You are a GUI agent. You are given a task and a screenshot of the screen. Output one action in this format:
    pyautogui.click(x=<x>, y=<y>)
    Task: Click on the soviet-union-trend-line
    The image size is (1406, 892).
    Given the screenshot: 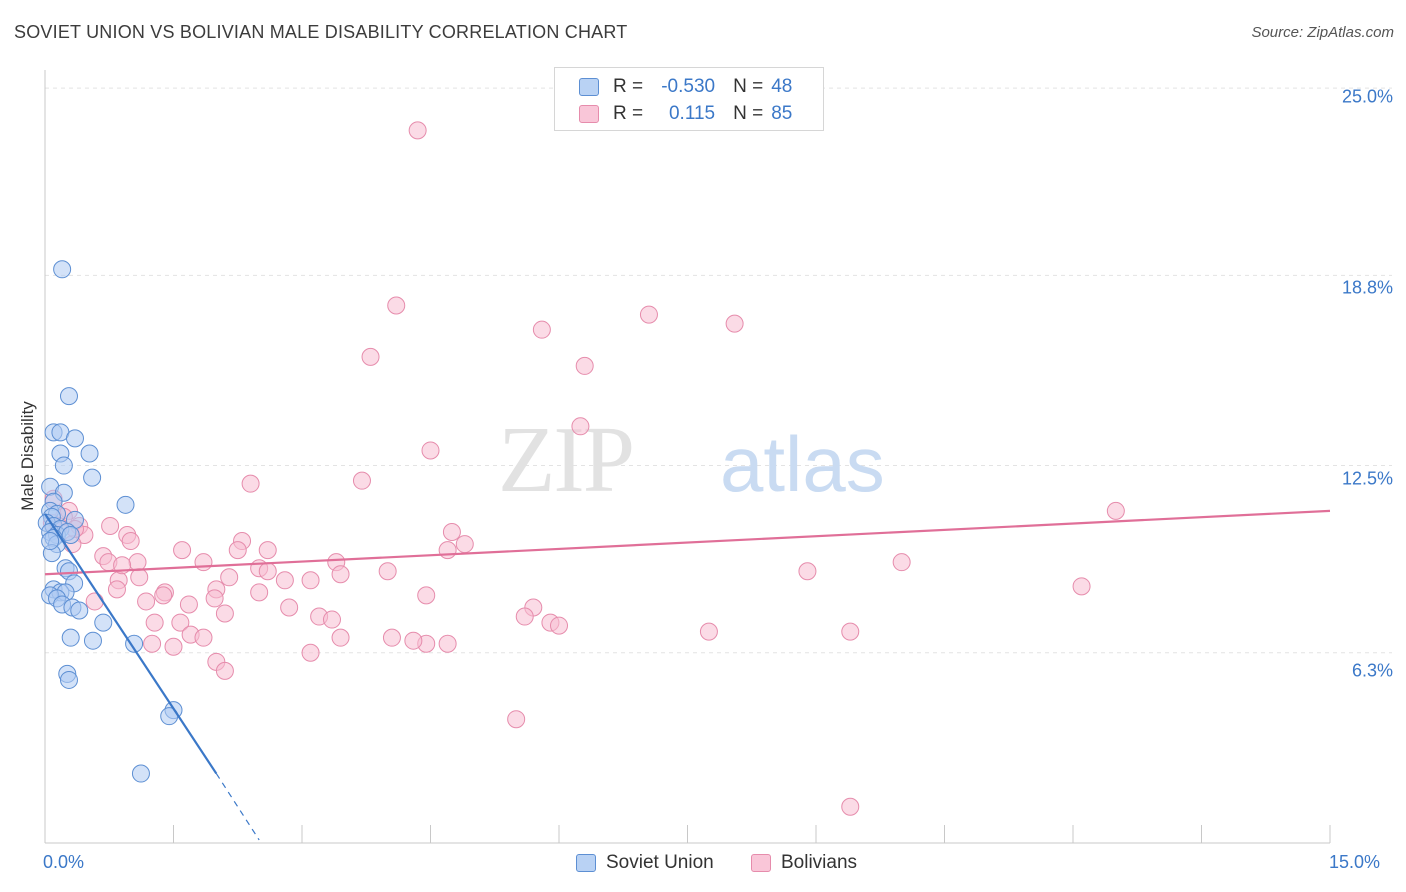 What is the action you would take?
    pyautogui.click(x=131, y=644)
    